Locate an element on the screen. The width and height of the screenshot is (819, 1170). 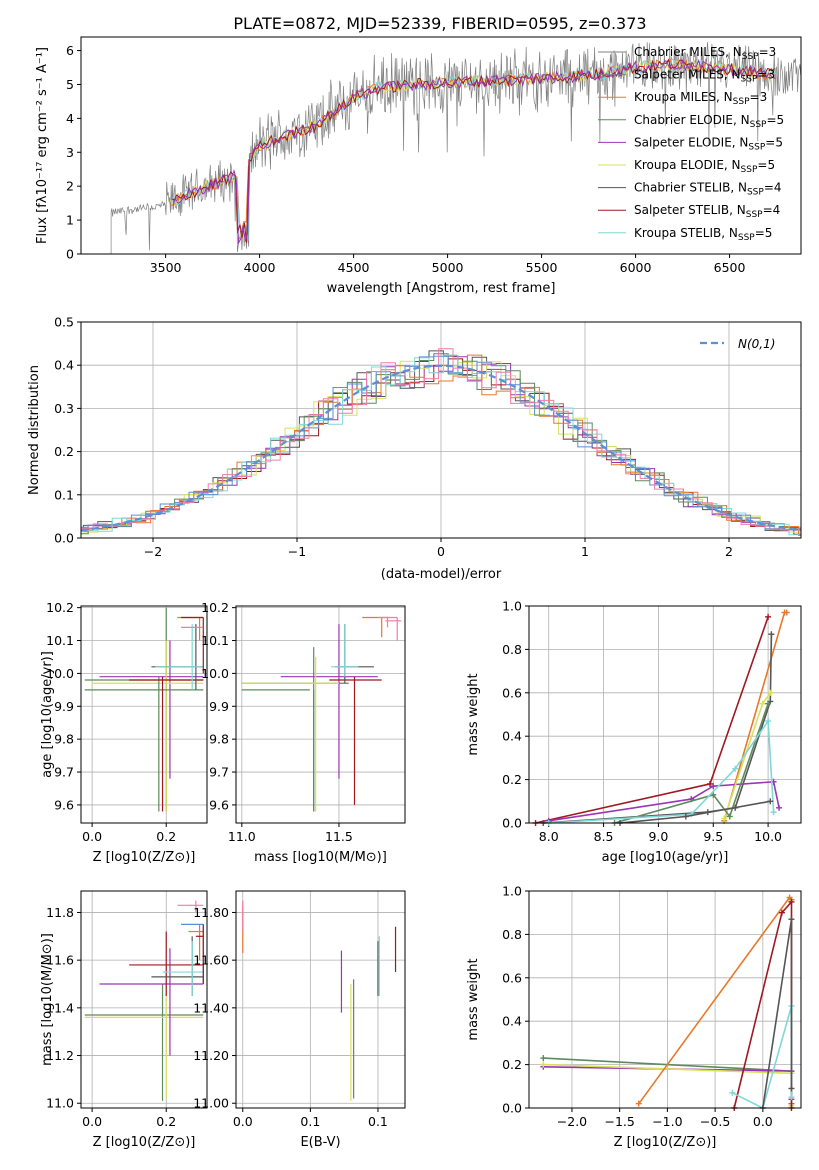
legend-name: Salpeter ELODIE, N is located at coordinates (691, 142).